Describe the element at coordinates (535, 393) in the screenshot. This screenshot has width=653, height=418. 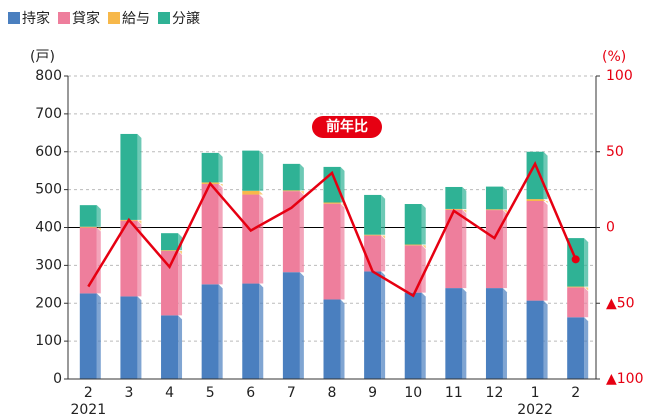
I see `x-tick-label: 1` at that location.